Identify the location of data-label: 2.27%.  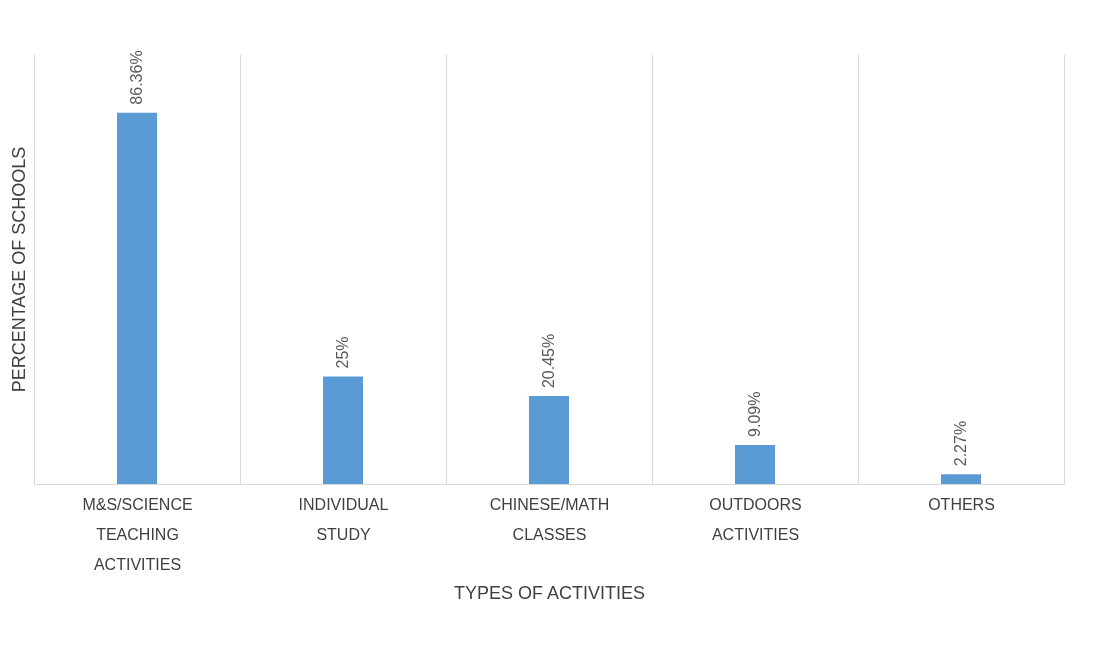
(960, 443).